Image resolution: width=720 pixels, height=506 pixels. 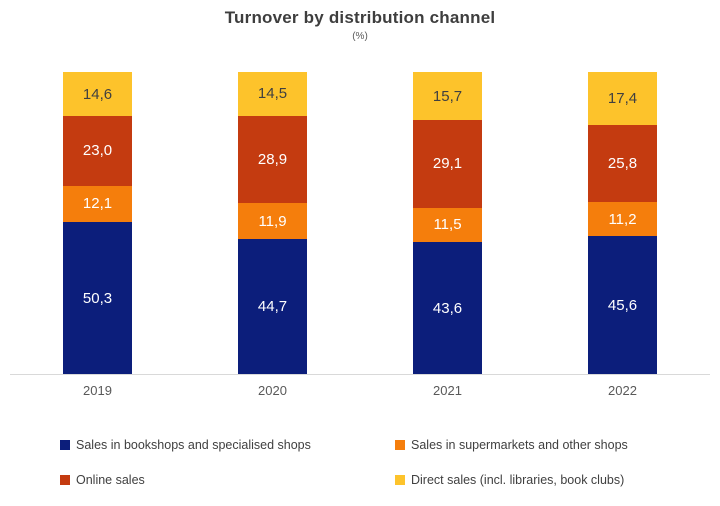 I want to click on bar-value-label: 11,5, so click(x=447, y=225).